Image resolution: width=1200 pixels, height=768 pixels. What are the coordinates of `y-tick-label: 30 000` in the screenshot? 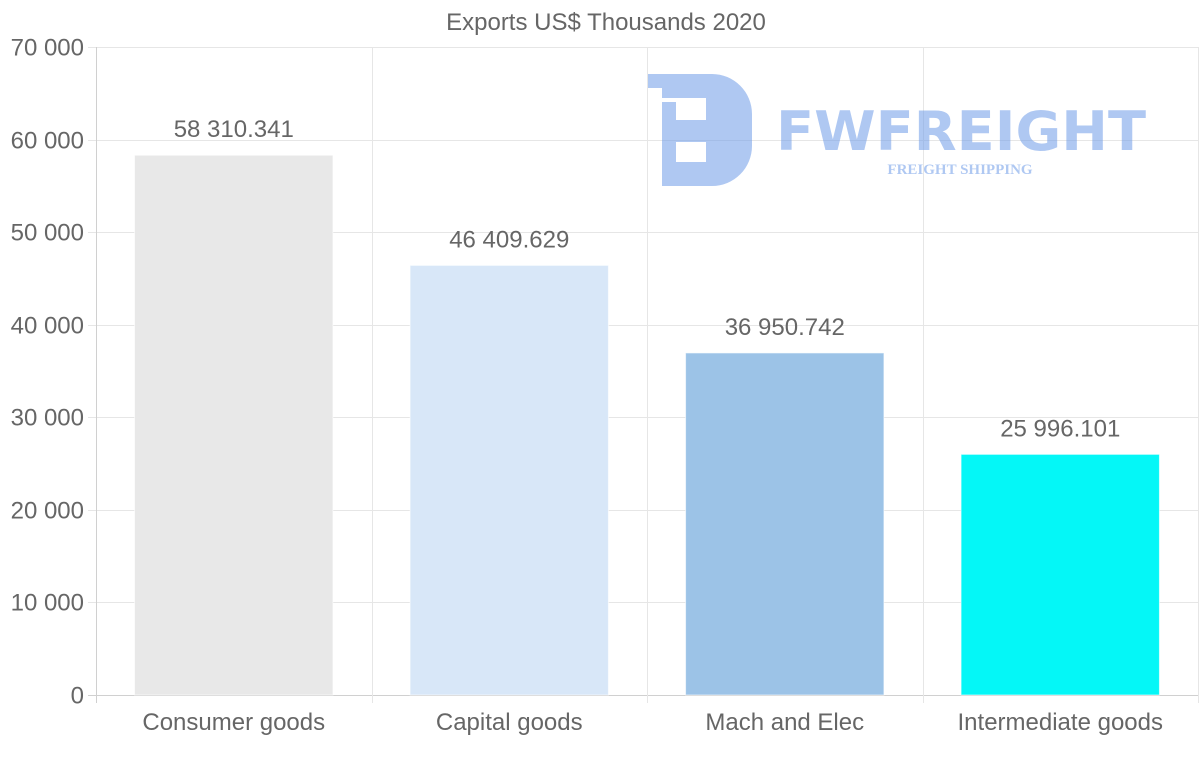 It's located at (47, 418).